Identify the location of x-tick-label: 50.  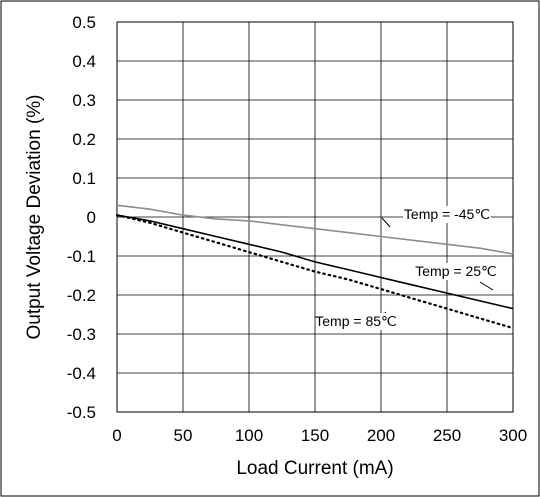
(183, 435).